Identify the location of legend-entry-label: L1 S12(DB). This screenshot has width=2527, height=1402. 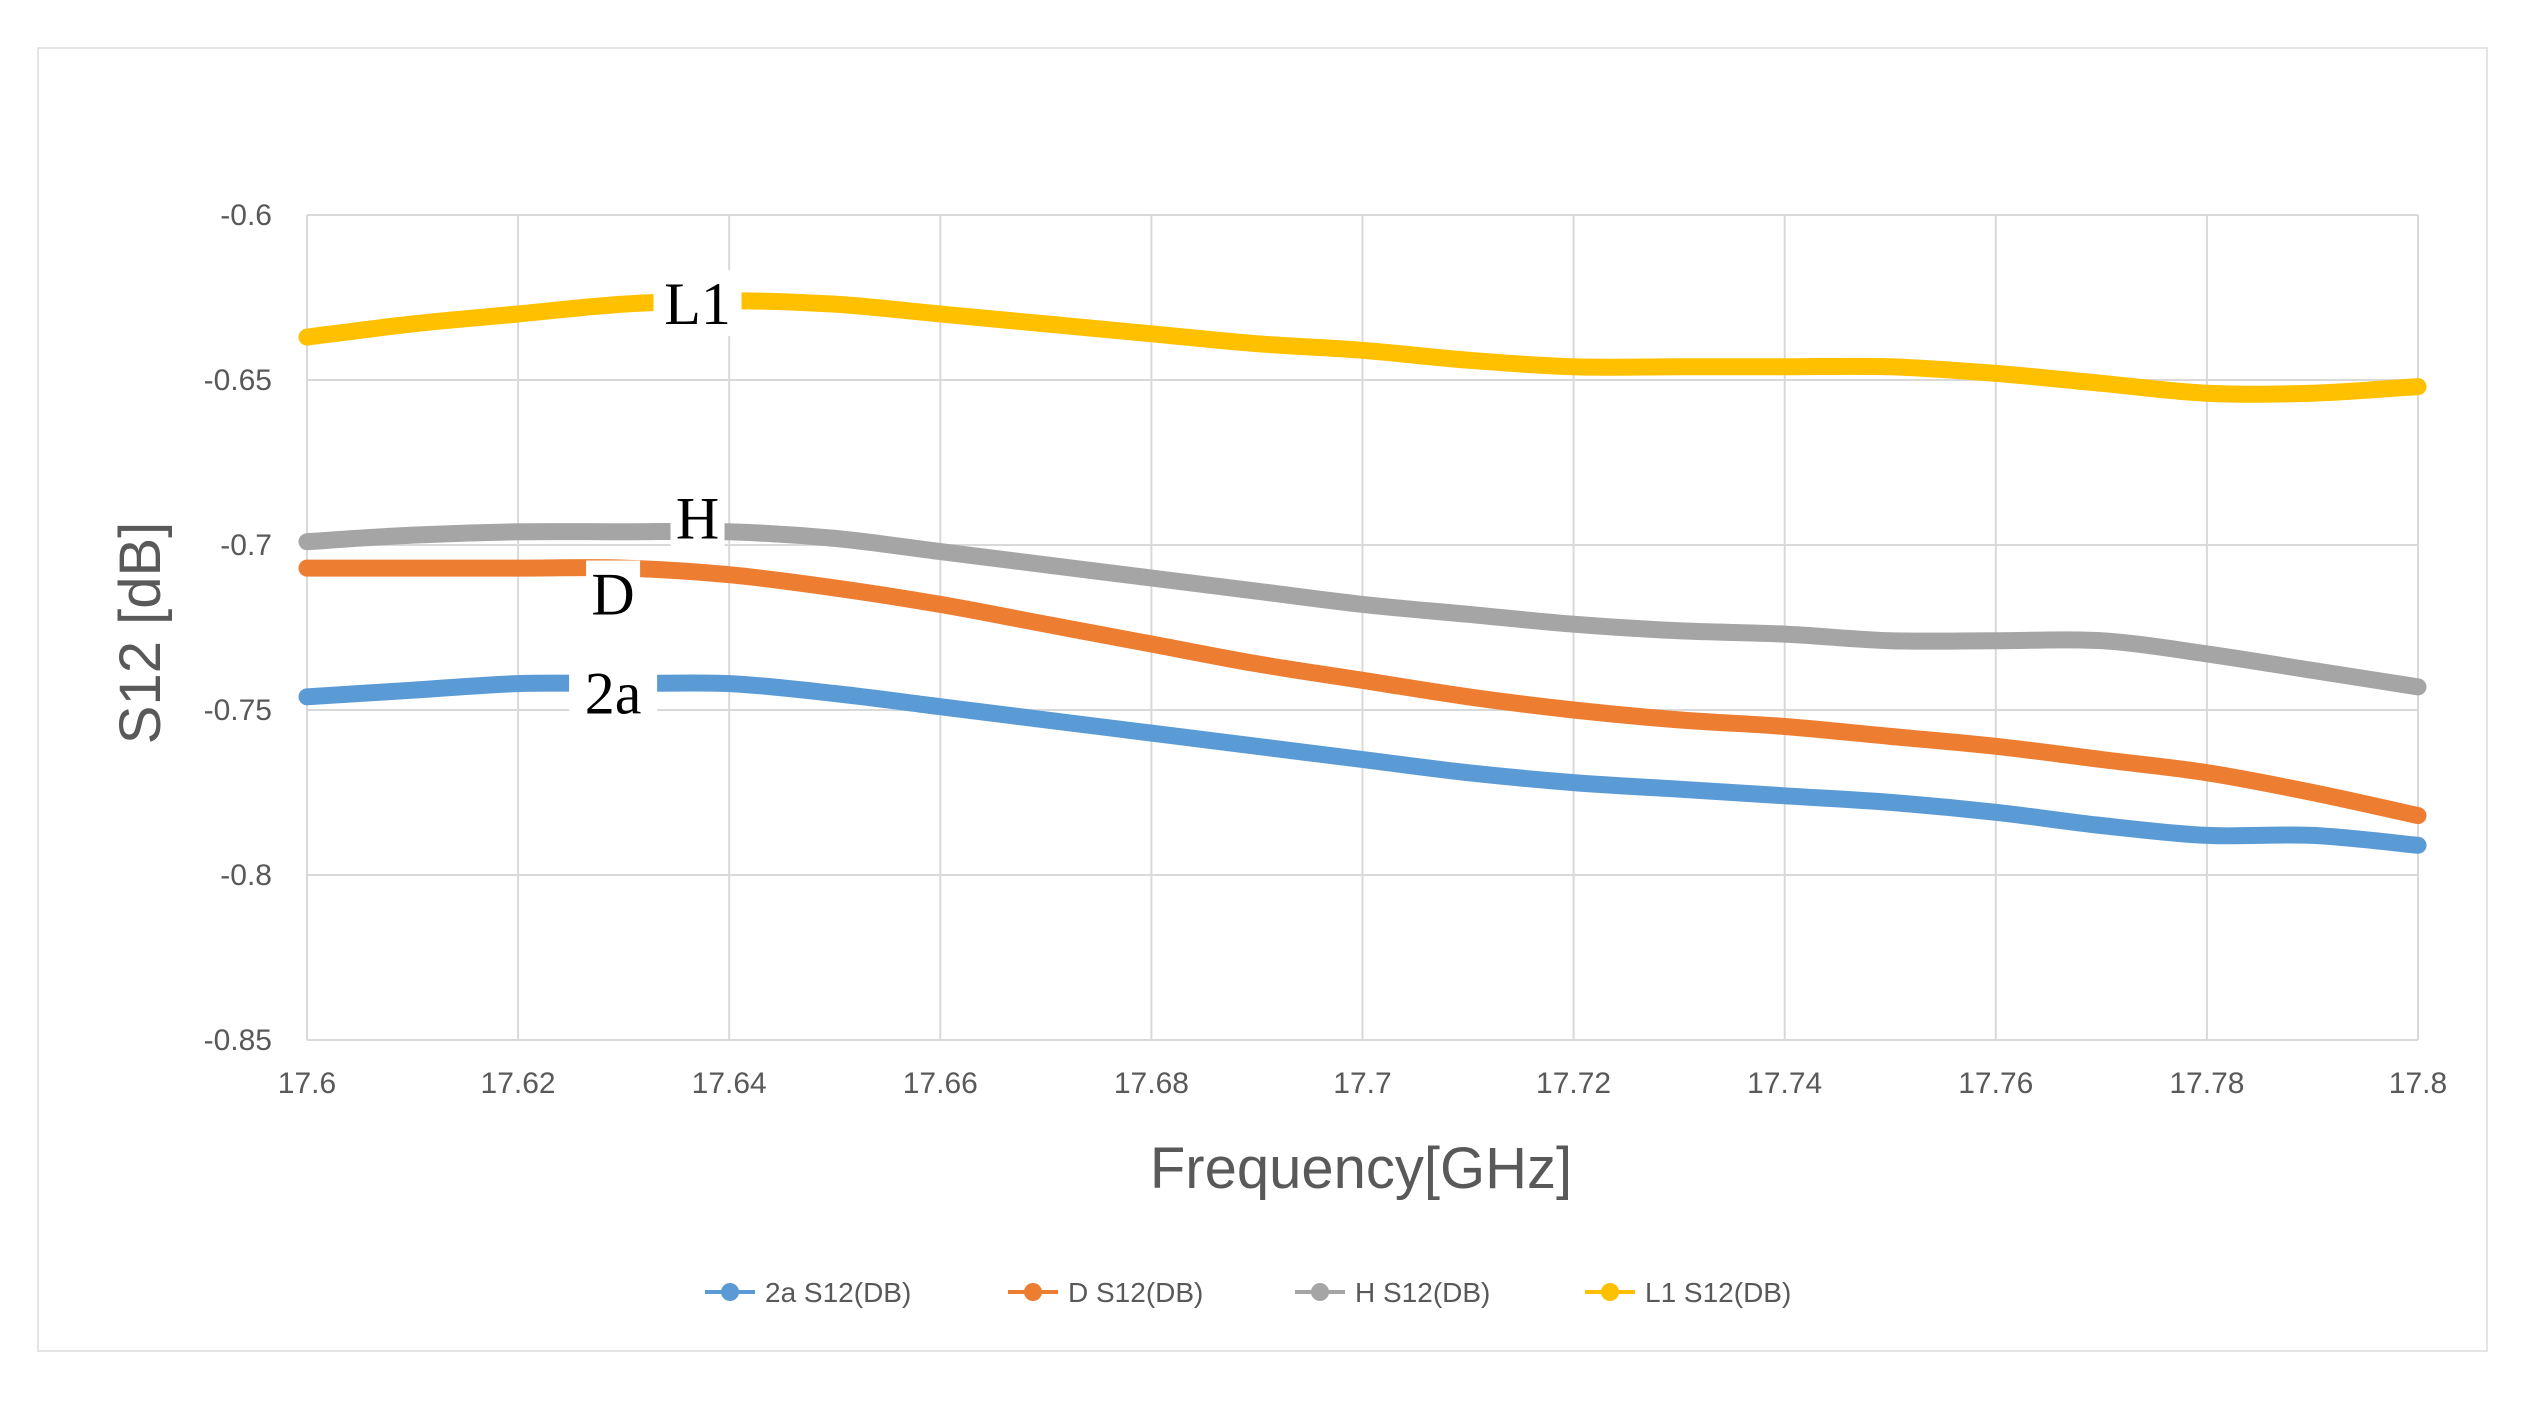
(1718, 1292).